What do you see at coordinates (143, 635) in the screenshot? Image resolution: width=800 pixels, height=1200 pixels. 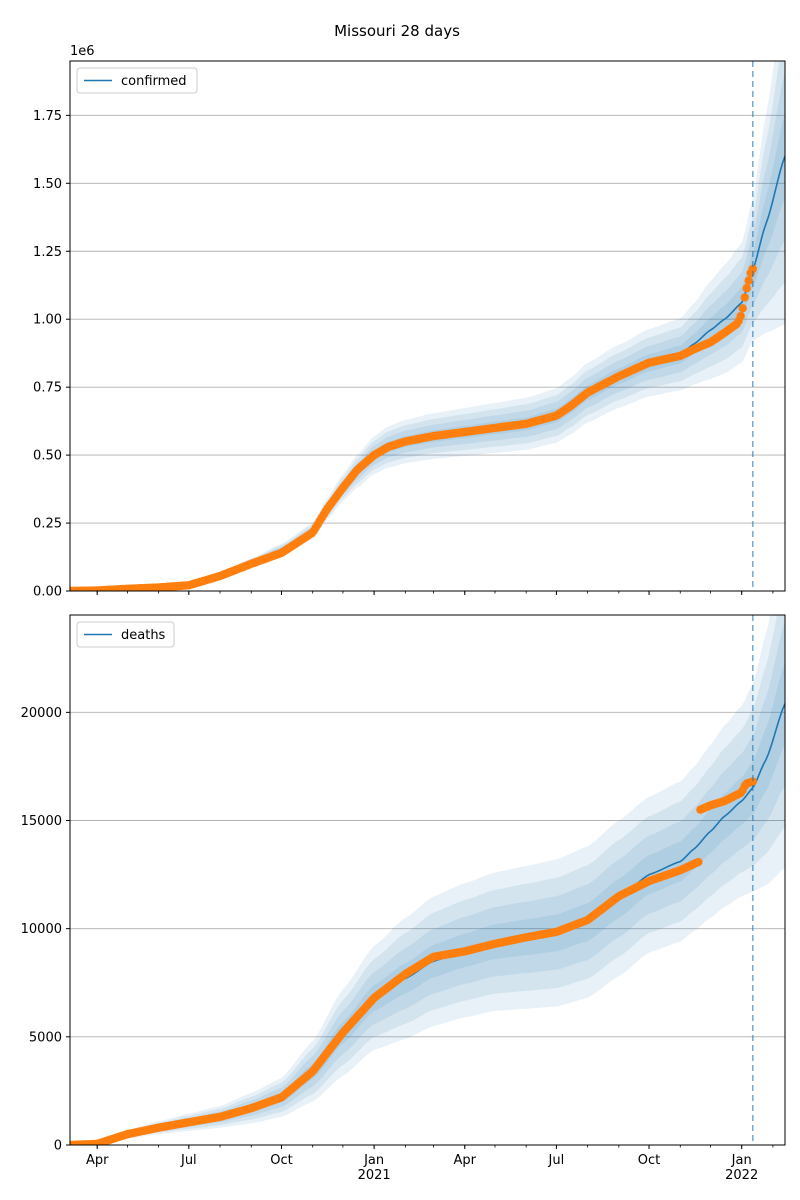 I see `legend-label: deaths` at bounding box center [143, 635].